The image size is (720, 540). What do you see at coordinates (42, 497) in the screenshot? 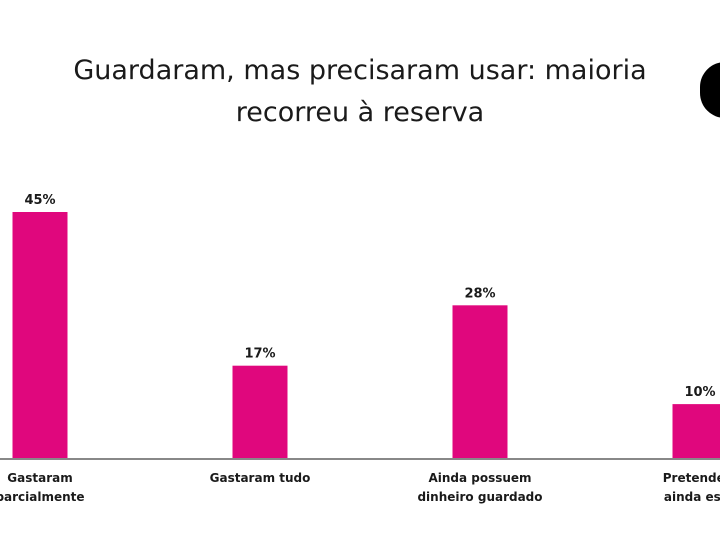
I see `category-label-1-line-2: parcialmente` at bounding box center [42, 497].